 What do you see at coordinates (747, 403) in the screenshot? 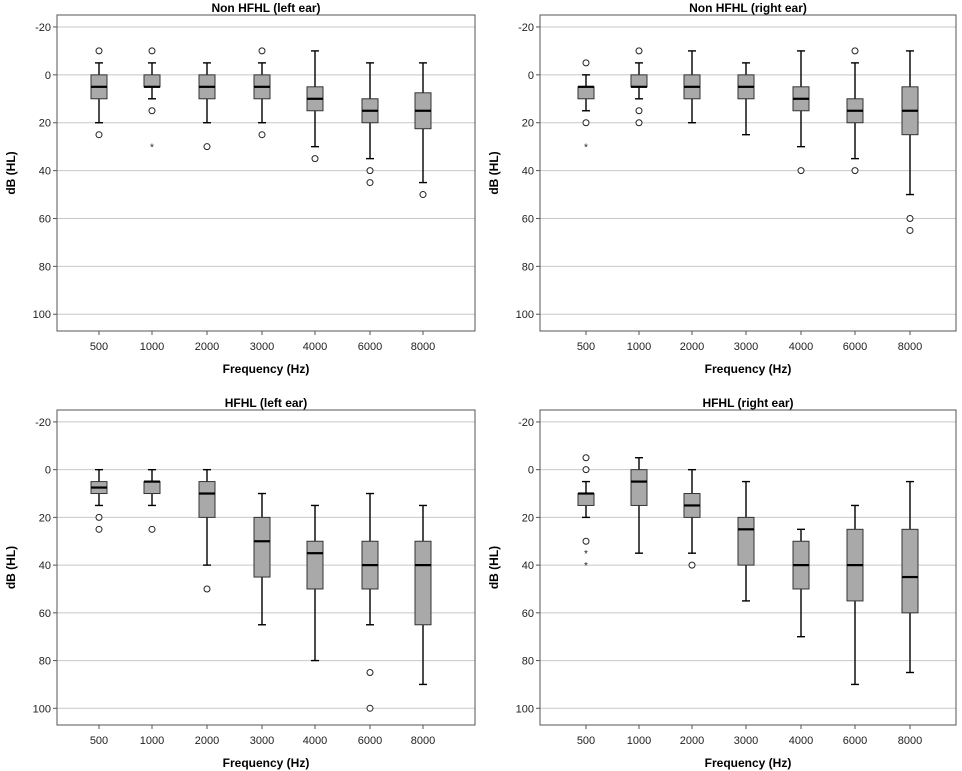
I see `chart-title: HFHL (right ear)` at bounding box center [747, 403].